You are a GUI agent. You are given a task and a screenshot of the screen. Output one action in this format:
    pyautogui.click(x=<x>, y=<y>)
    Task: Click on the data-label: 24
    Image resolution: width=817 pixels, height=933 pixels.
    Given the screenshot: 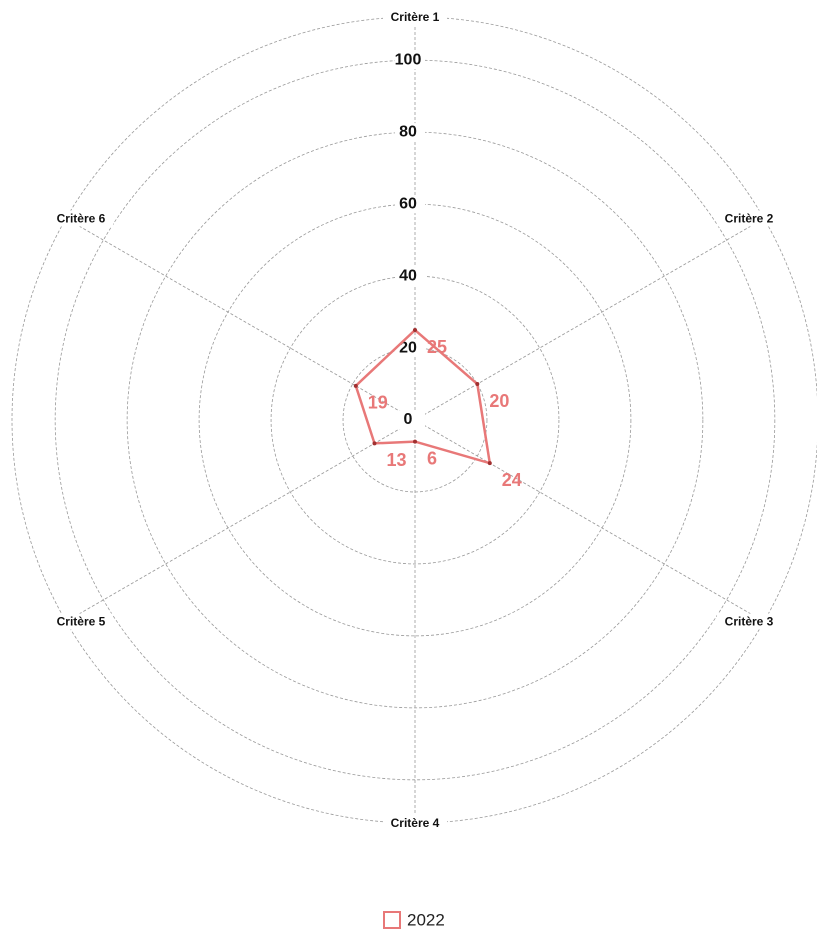 What is the action you would take?
    pyautogui.click(x=512, y=480)
    